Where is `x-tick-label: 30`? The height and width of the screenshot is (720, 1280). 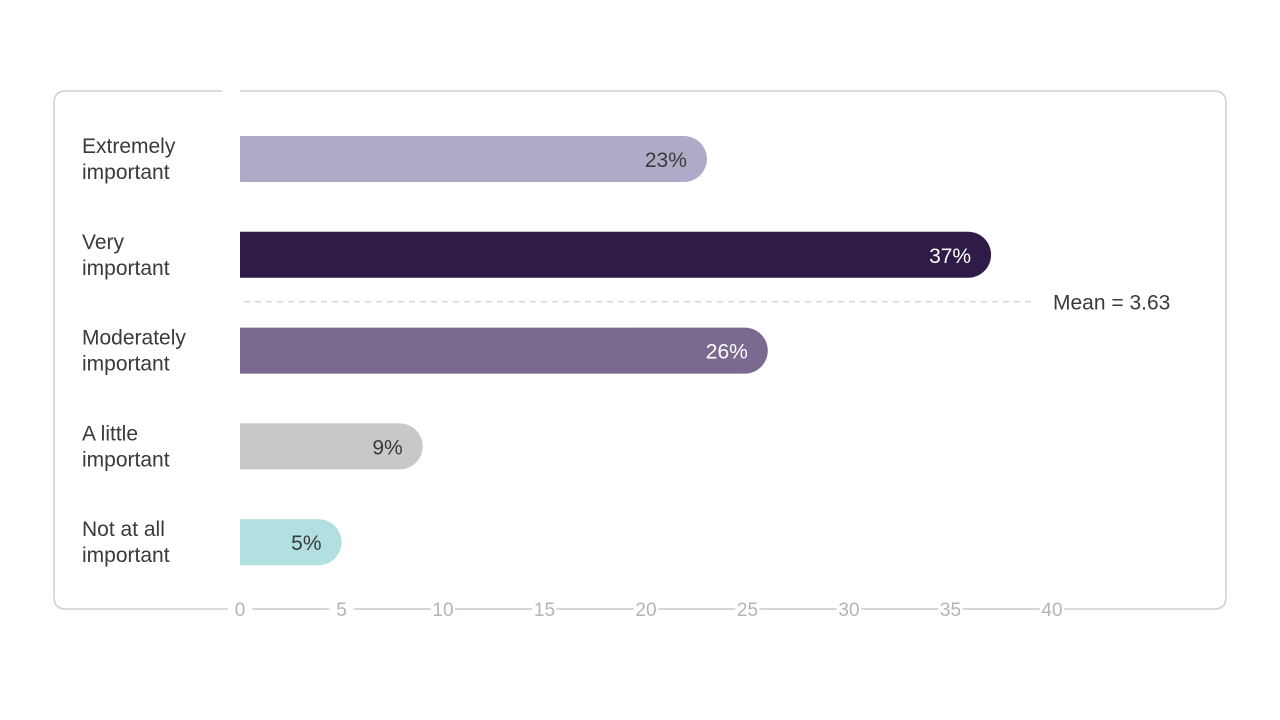
x-tick-label: 30 is located at coordinates (848, 610).